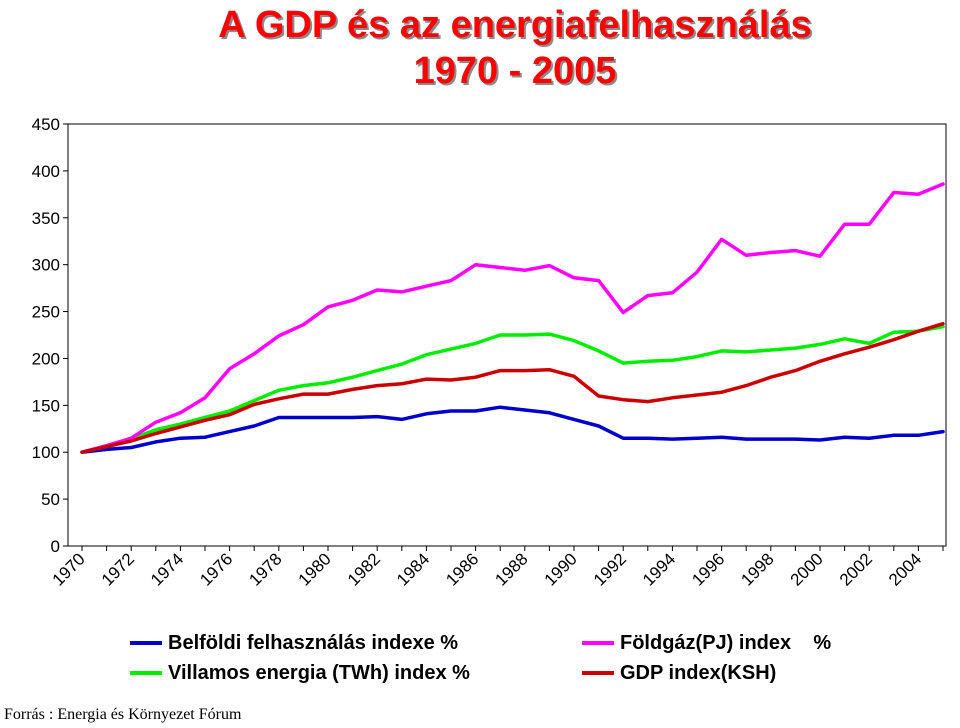 The width and height of the screenshot is (960, 728). I want to click on x-tick-label: 1978, so click(265, 569).